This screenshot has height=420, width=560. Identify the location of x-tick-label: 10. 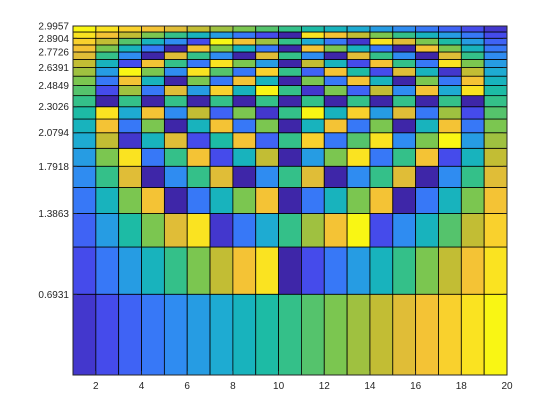
(279, 386).